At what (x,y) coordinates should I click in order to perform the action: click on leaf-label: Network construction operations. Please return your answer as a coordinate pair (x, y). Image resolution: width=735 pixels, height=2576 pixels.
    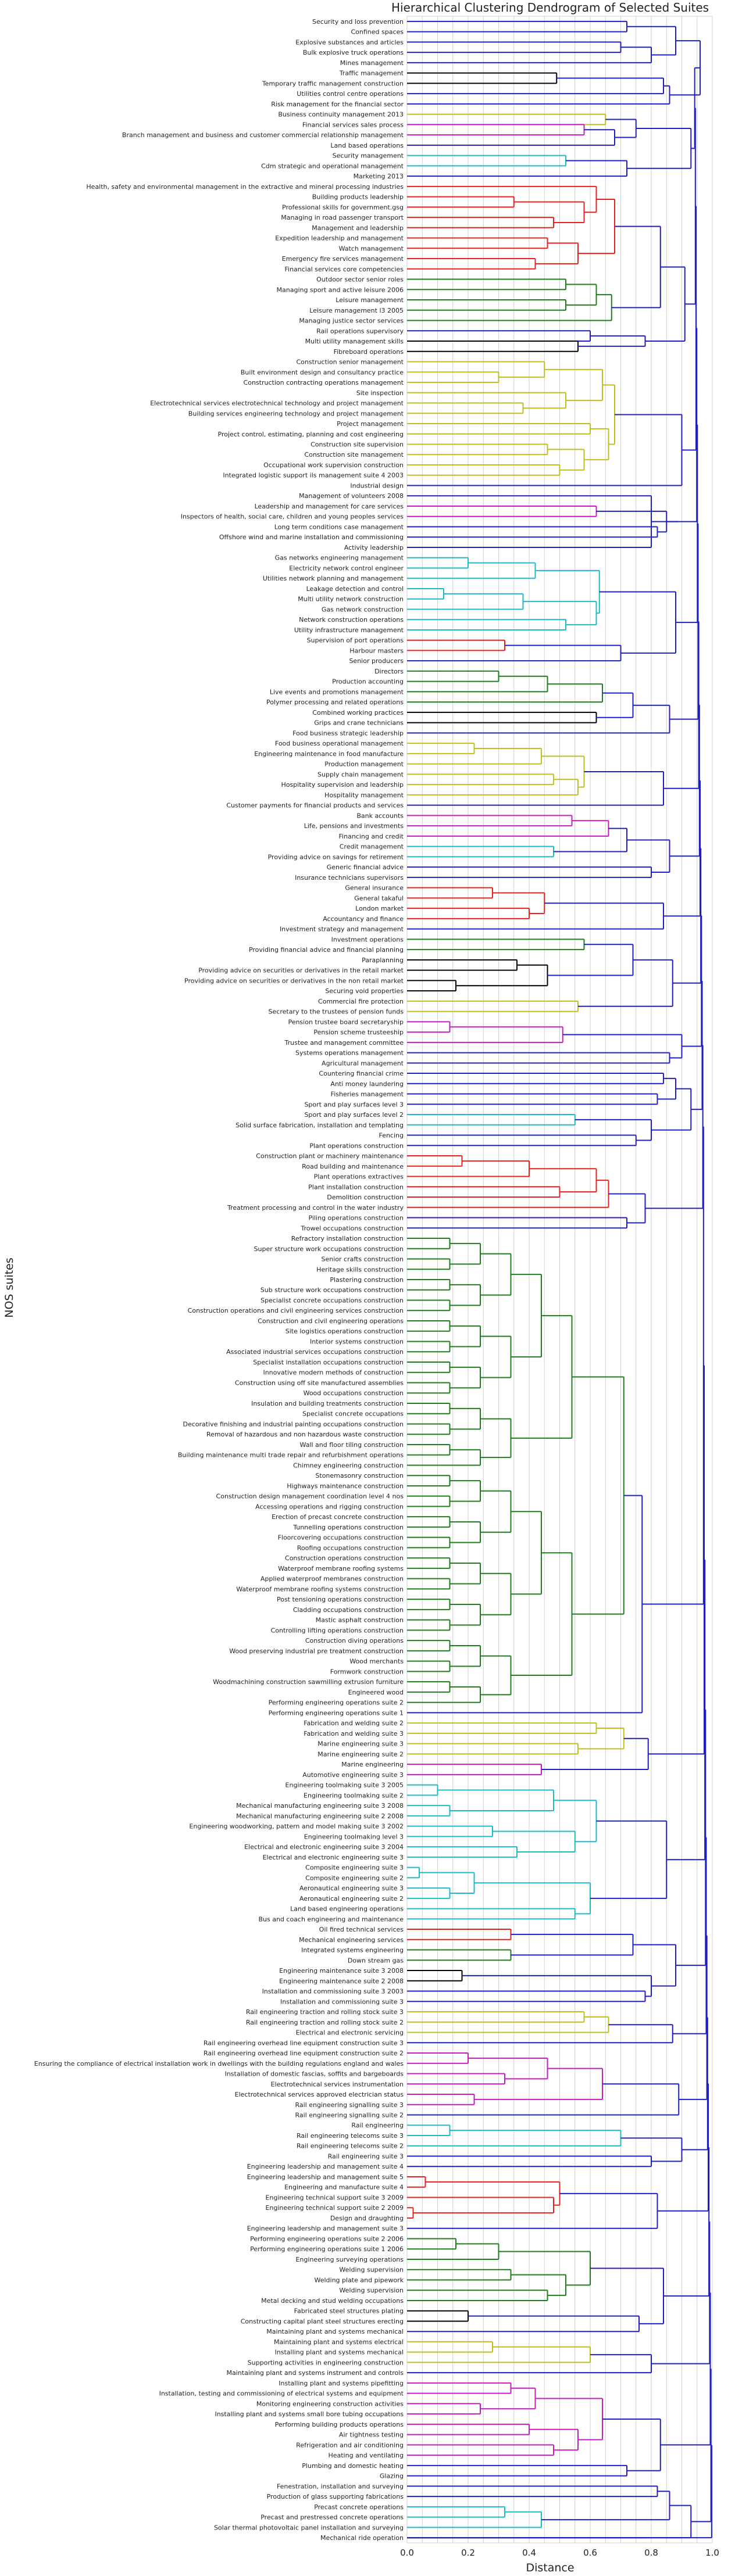
    Looking at the image, I should click on (351, 620).